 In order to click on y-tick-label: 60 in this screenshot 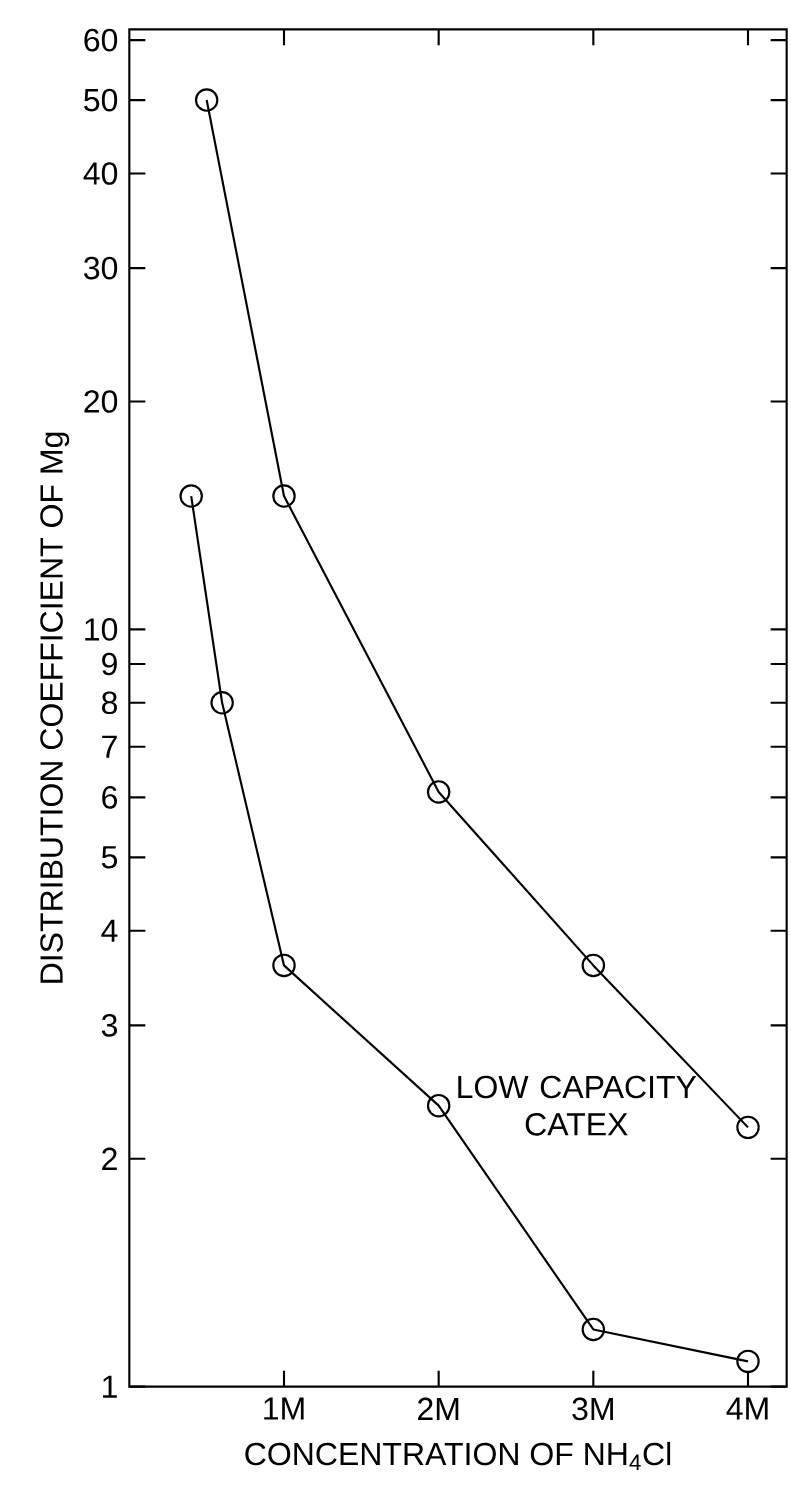, I will do `click(101, 40)`.